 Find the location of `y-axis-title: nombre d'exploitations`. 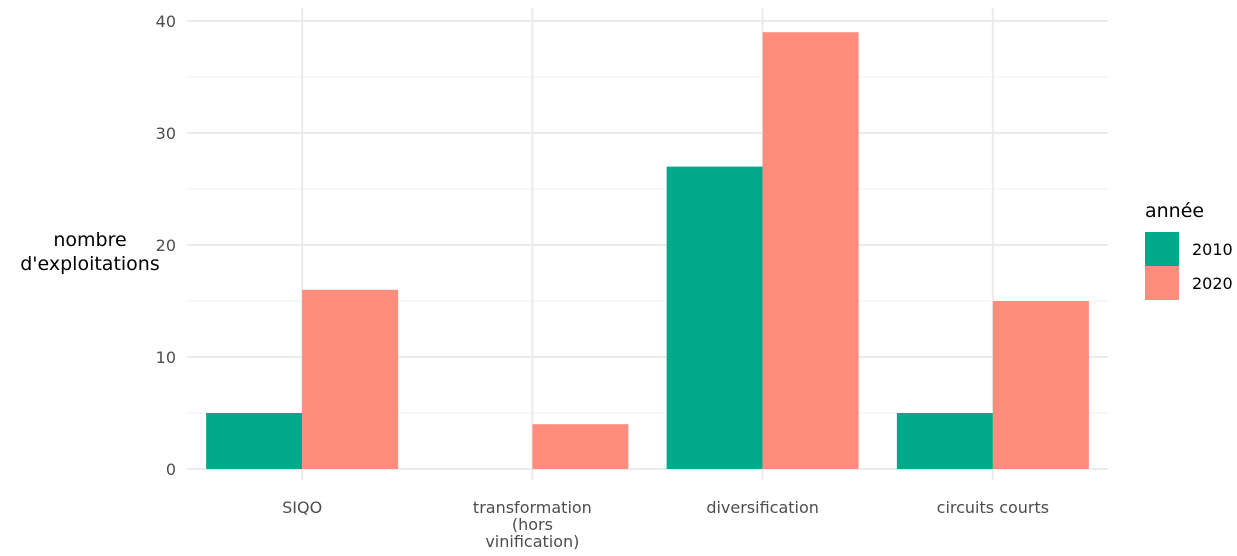

y-axis-title: nombre d'exploitations is located at coordinates (90, 252).